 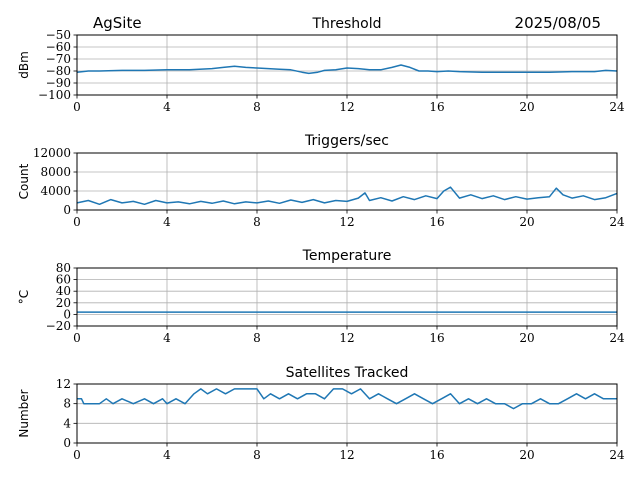 What do you see at coordinates (58, 59) in the screenshot?
I see `y-tick-label: −70` at bounding box center [58, 59].